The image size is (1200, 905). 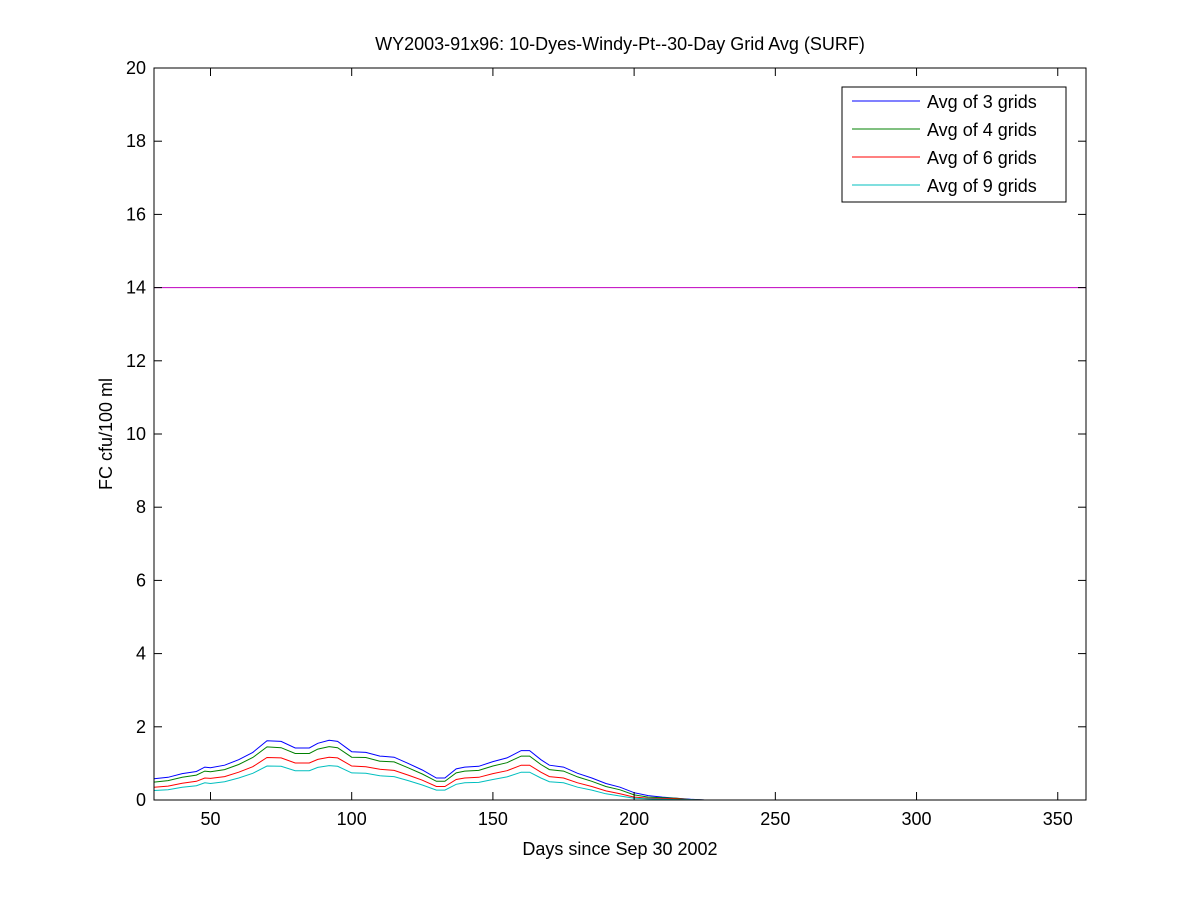 What do you see at coordinates (917, 819) in the screenshot?
I see `x-tick-label: 300` at bounding box center [917, 819].